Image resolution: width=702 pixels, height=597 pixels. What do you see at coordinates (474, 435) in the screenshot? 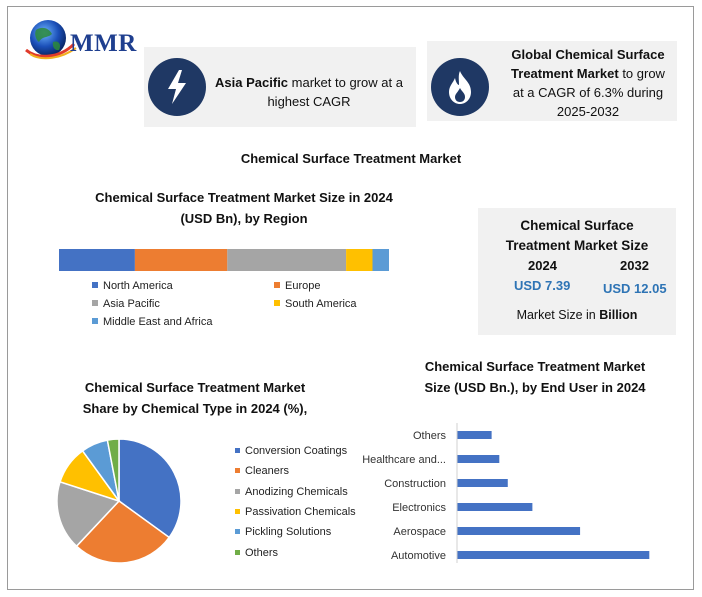
I see `end-user-bar-others` at bounding box center [474, 435].